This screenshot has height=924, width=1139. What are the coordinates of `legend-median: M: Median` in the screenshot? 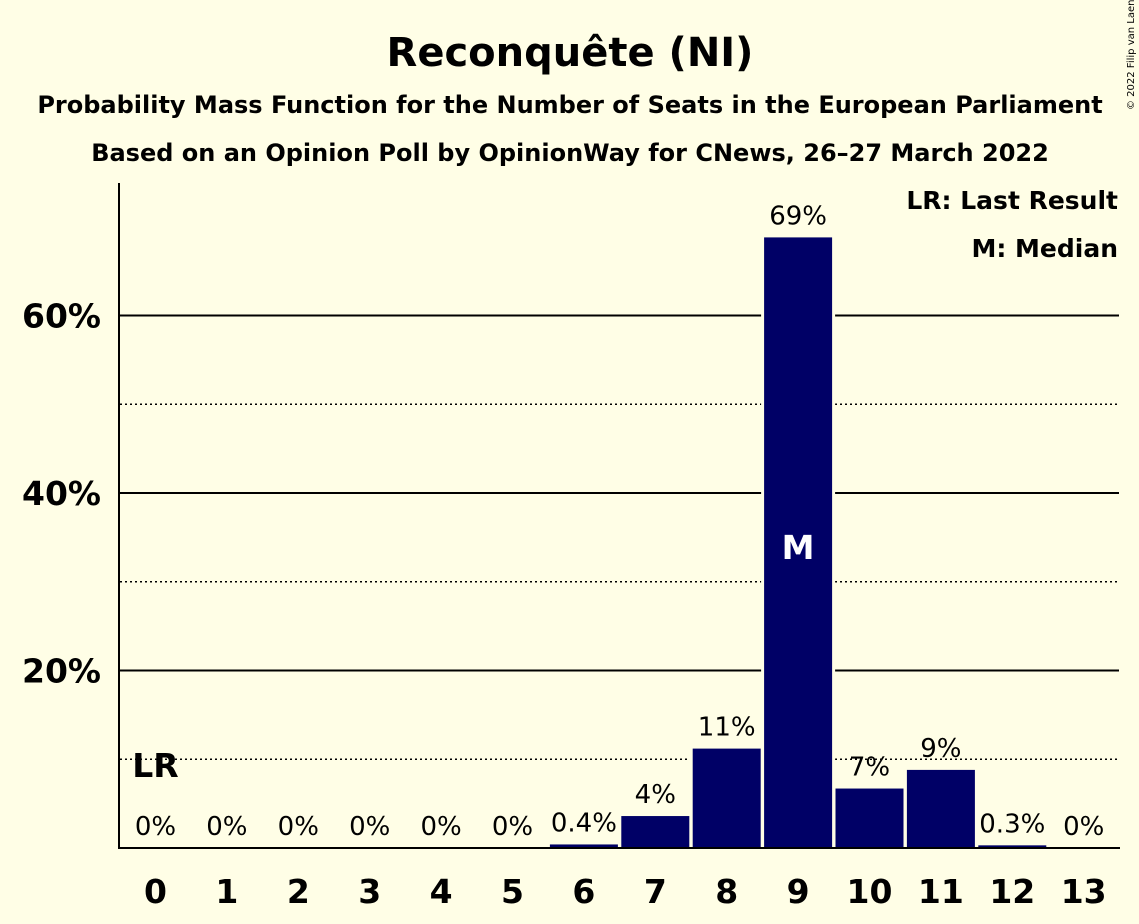 It's located at (1044, 248).